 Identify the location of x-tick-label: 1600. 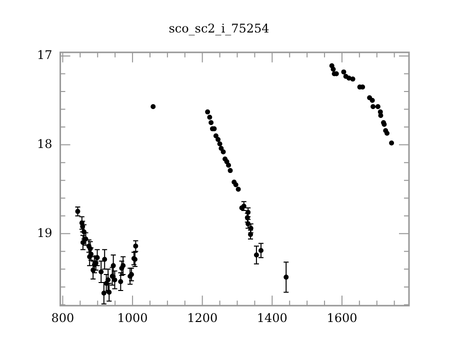
(342, 317).